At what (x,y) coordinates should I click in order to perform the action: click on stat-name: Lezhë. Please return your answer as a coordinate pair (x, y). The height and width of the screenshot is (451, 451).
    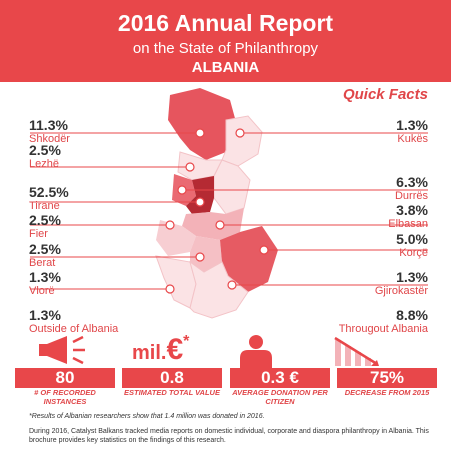
    Looking at the image, I should click on (44, 164).